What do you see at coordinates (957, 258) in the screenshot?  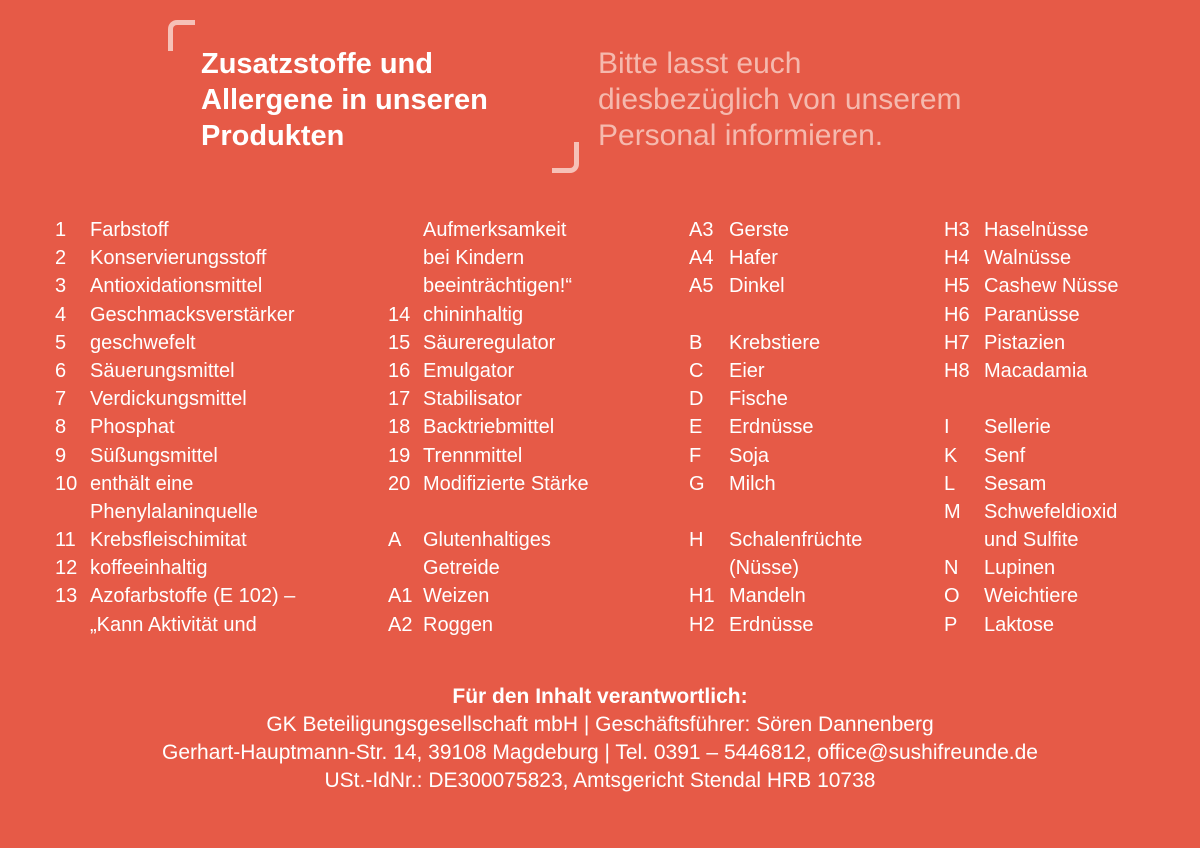 I see `legend-code: H4` at bounding box center [957, 258].